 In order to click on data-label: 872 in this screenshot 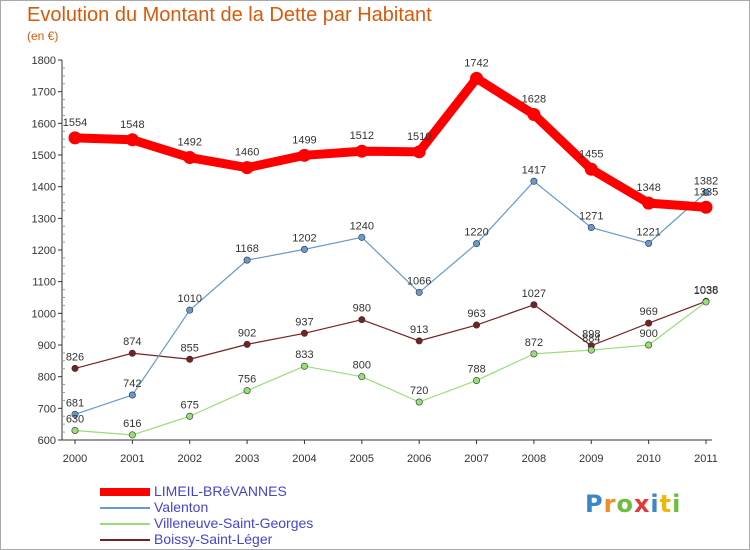, I will do `click(534, 343)`.